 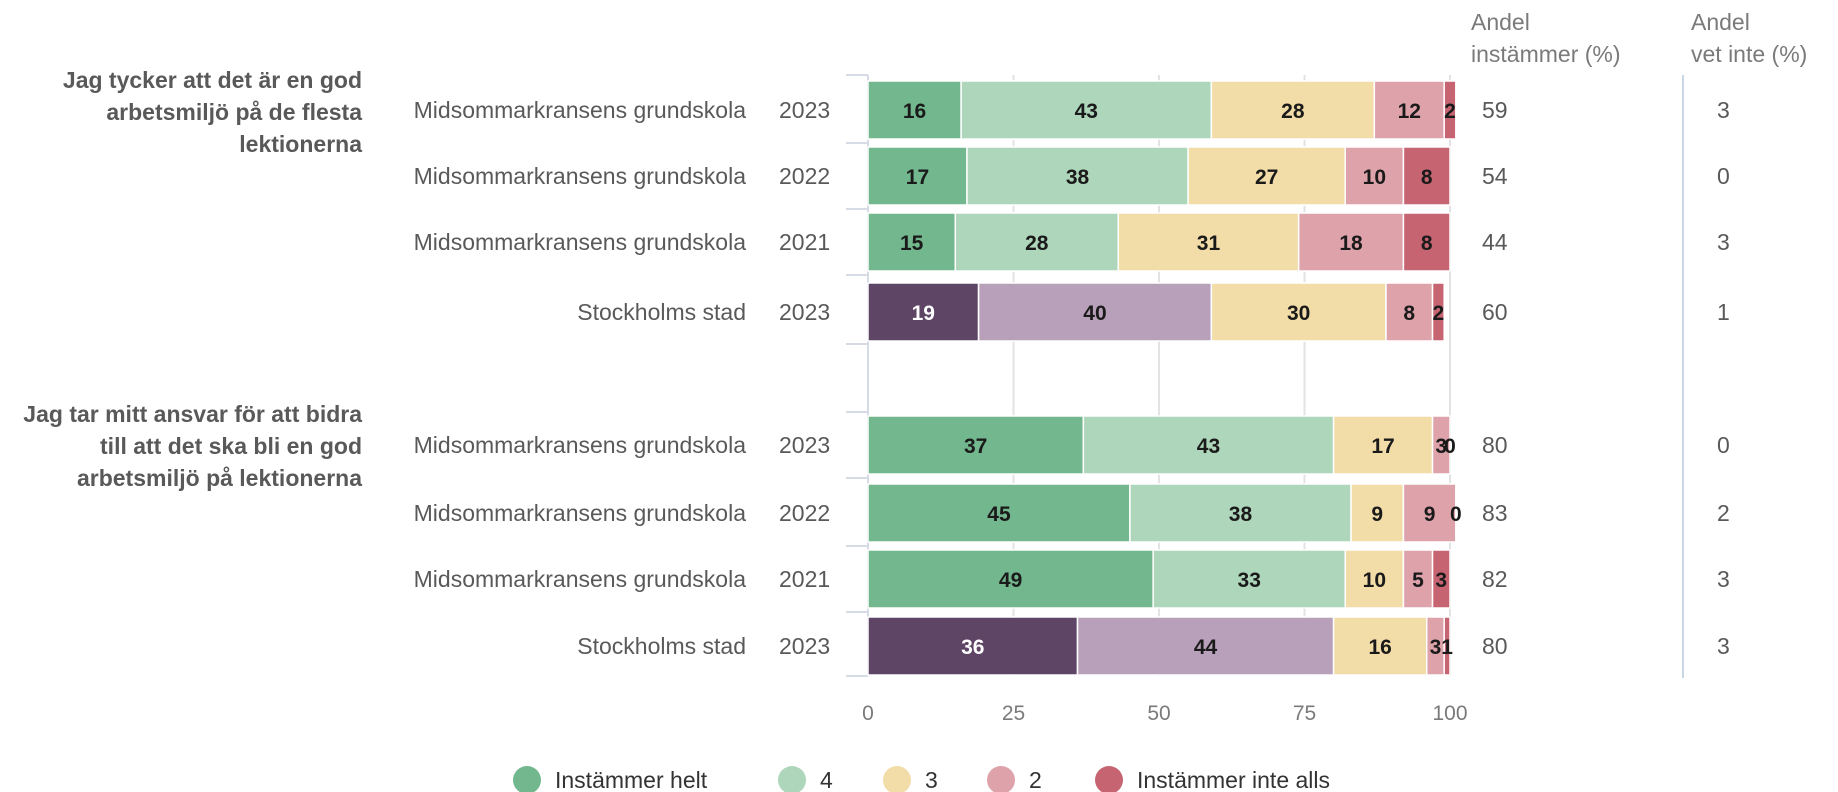 What do you see at coordinates (1749, 54) in the screenshot?
I see `dont-know-header: vet inte (%)` at bounding box center [1749, 54].